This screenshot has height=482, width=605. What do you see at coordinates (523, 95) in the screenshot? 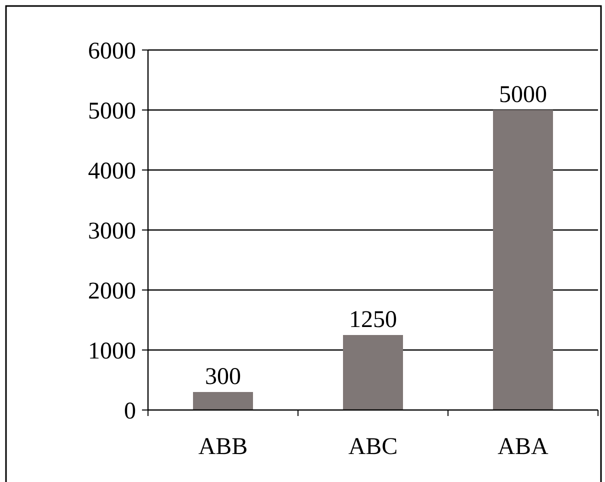
I see `data-label: 5000` at bounding box center [523, 95].